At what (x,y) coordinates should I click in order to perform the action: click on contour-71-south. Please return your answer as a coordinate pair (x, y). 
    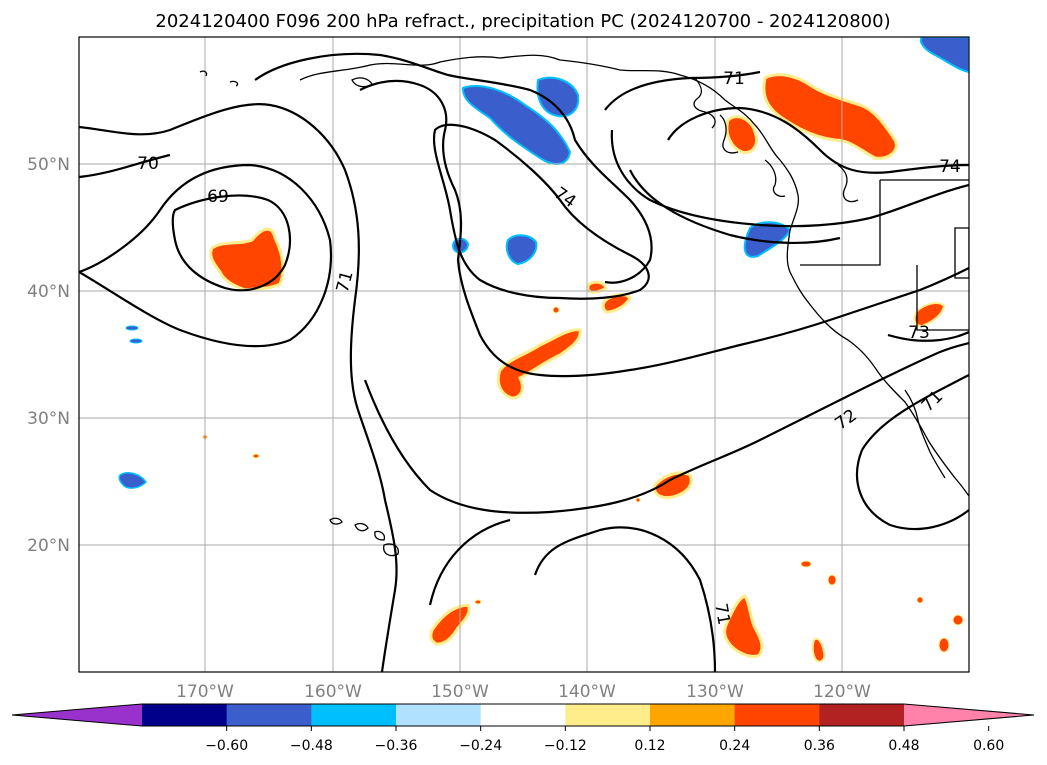
    Looking at the image, I should click on (625, 599).